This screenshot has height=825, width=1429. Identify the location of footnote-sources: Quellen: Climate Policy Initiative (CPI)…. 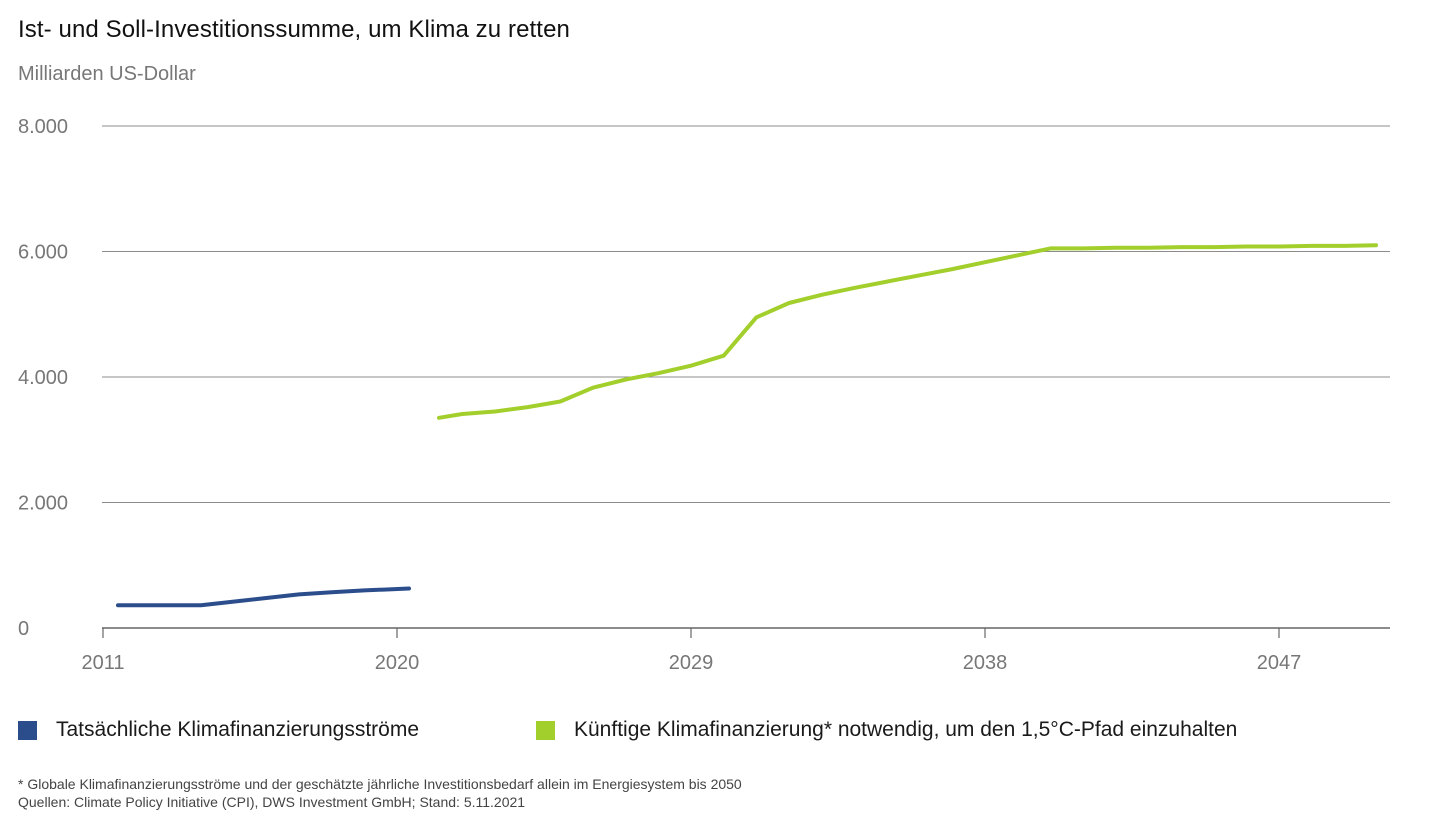
(272, 802).